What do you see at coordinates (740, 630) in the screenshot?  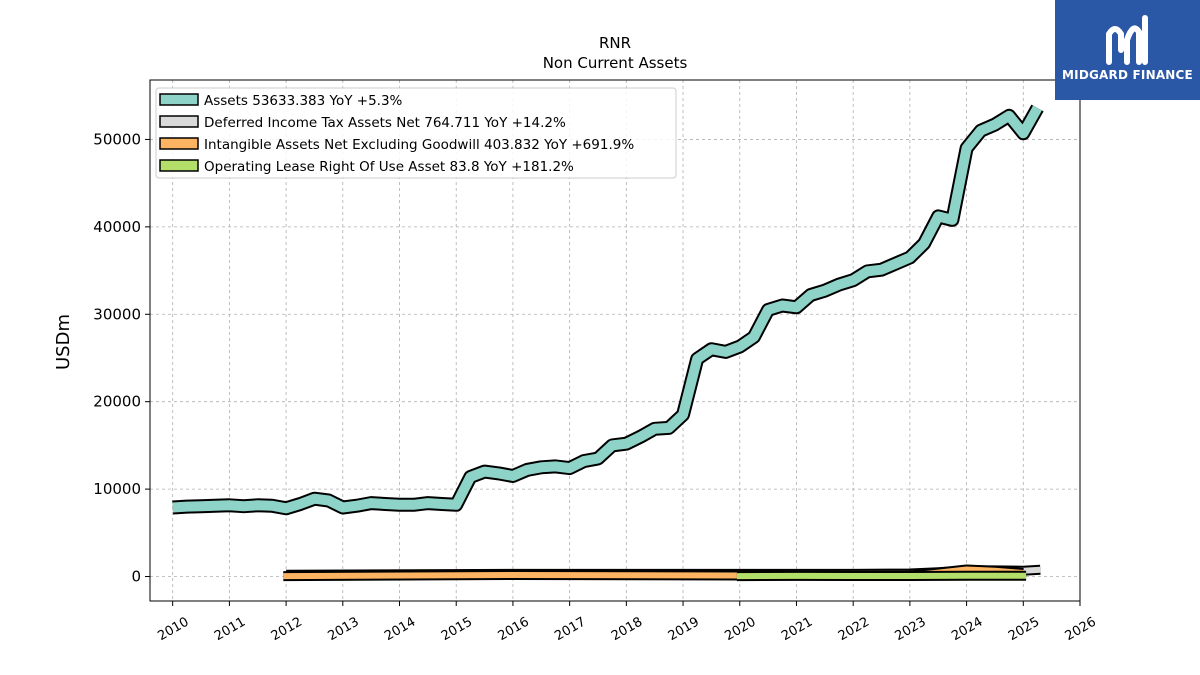 I see `x-tick-label: 2020` at bounding box center [740, 630].